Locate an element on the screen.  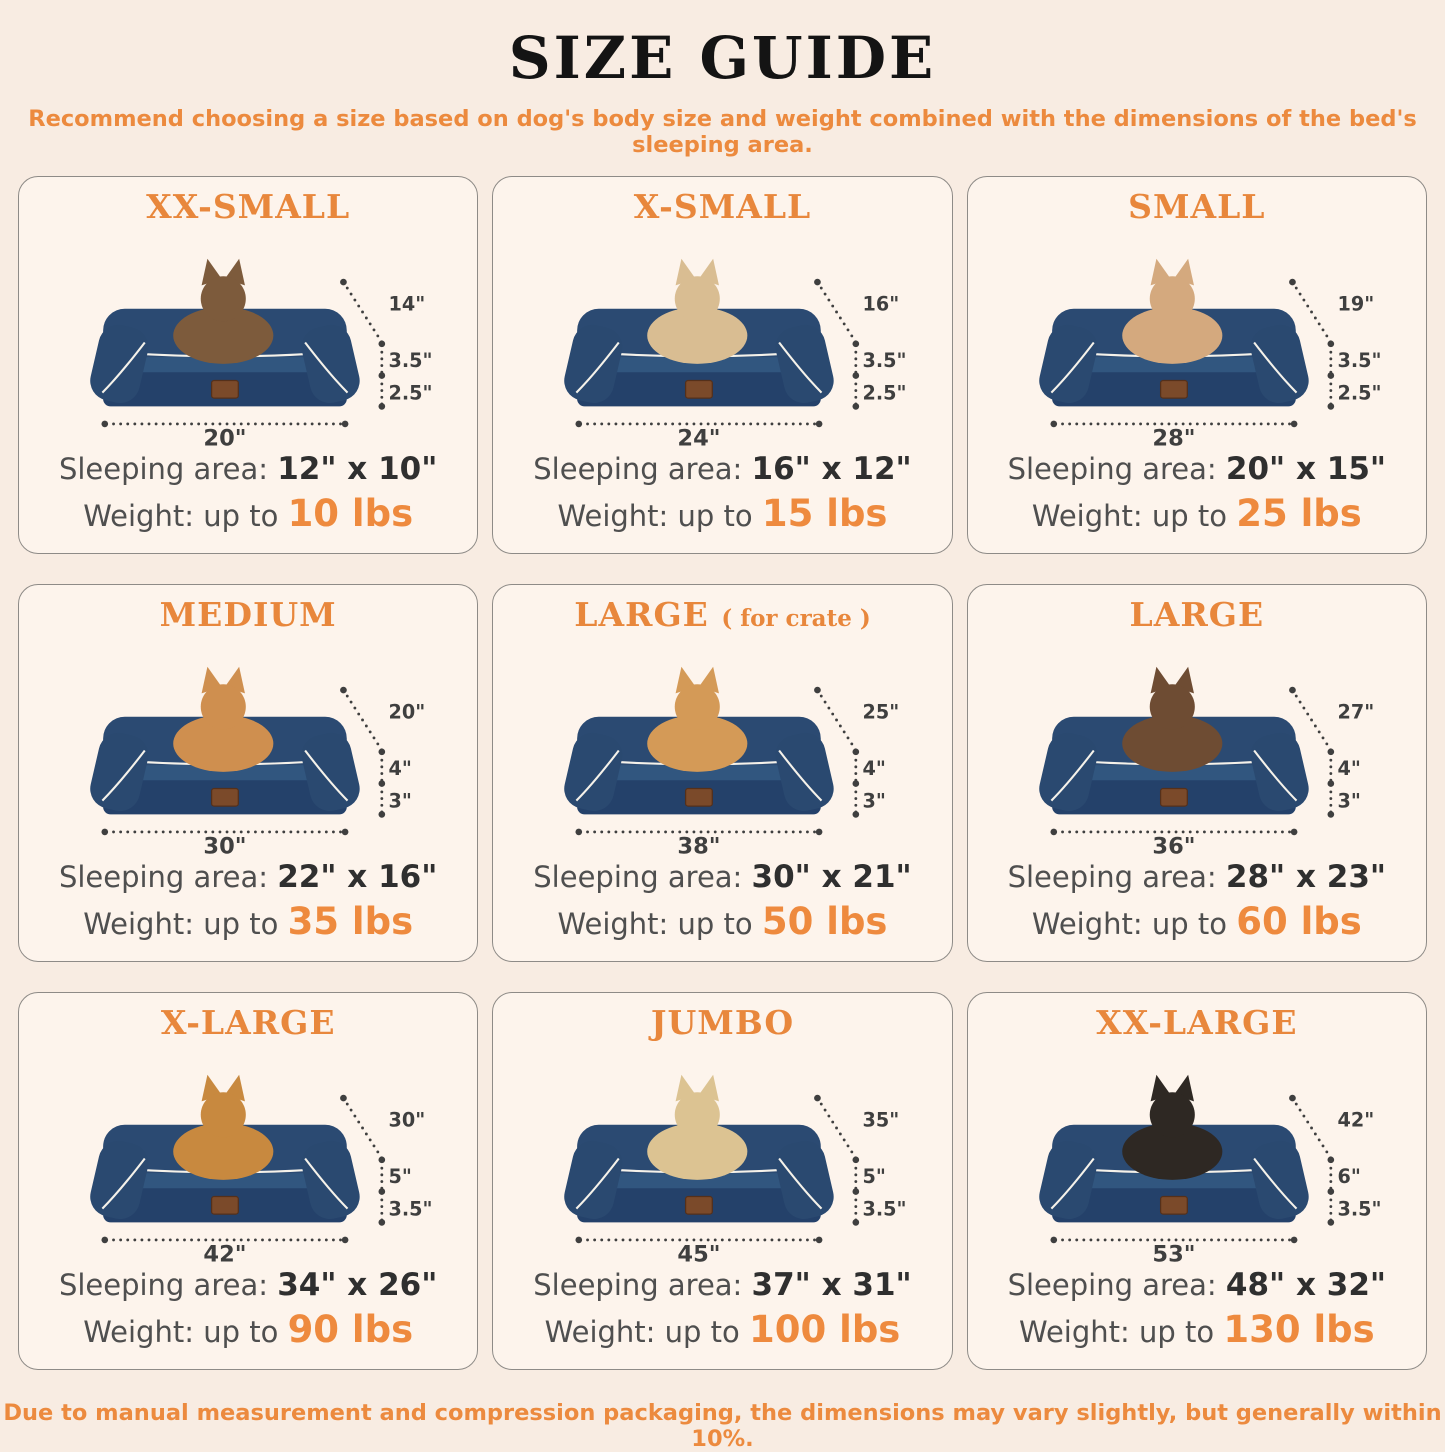
size-name: SMALL is located at coordinates (1197, 206).